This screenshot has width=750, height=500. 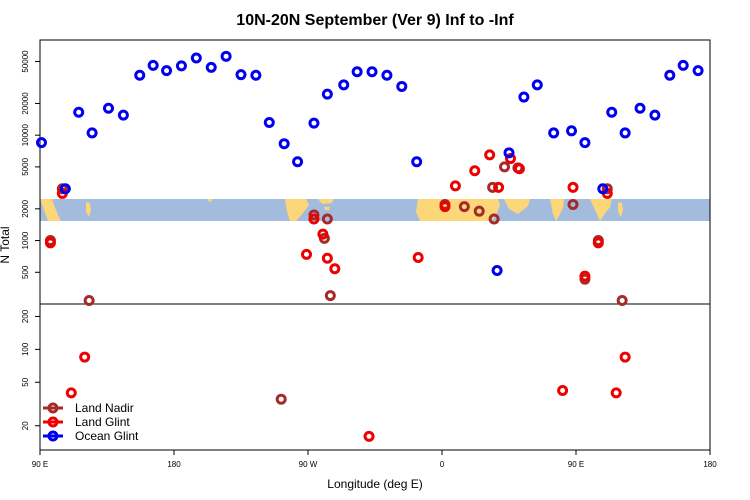 I want to click on land-india, so click(x=557, y=210).